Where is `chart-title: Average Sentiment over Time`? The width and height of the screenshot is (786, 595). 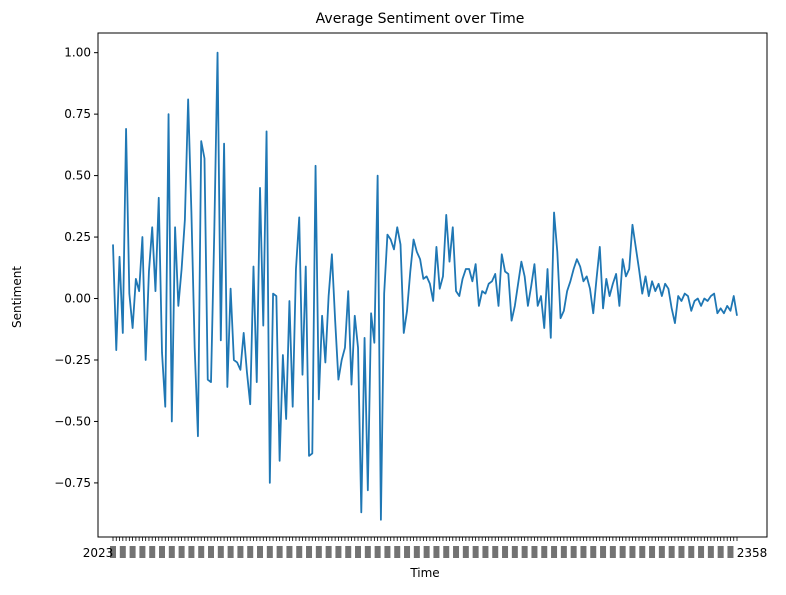
chart-title: Average Sentiment over Time is located at coordinates (420, 19).